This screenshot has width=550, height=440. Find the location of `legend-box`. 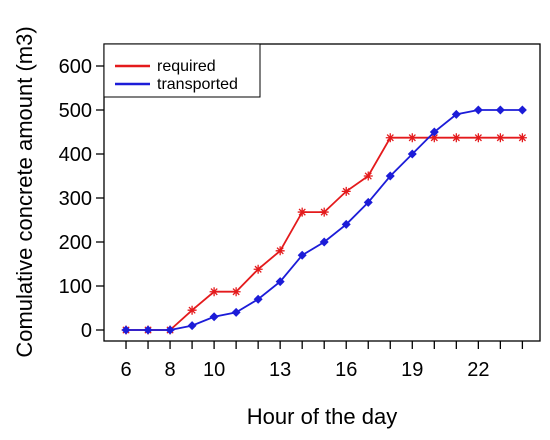

legend-box is located at coordinates (182, 70).